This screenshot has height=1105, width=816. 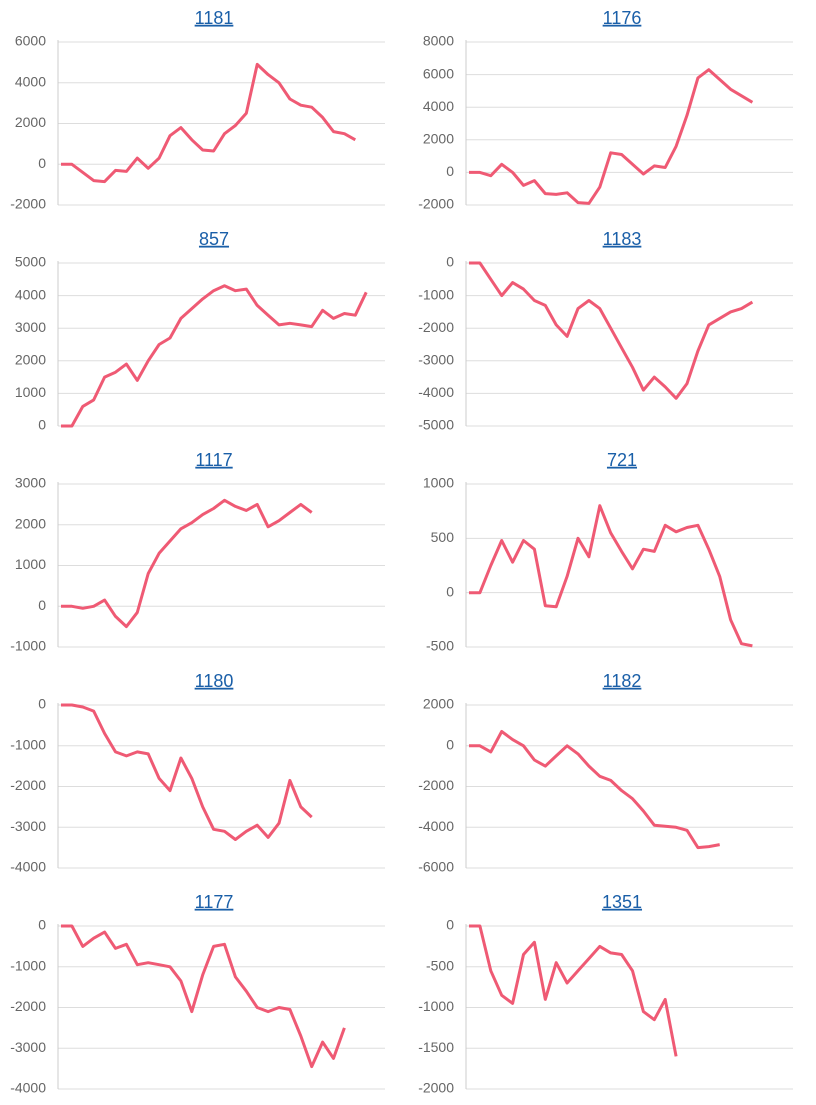 What do you see at coordinates (214, 902) in the screenshot?
I see `chart-title: 1177` at bounding box center [214, 902].